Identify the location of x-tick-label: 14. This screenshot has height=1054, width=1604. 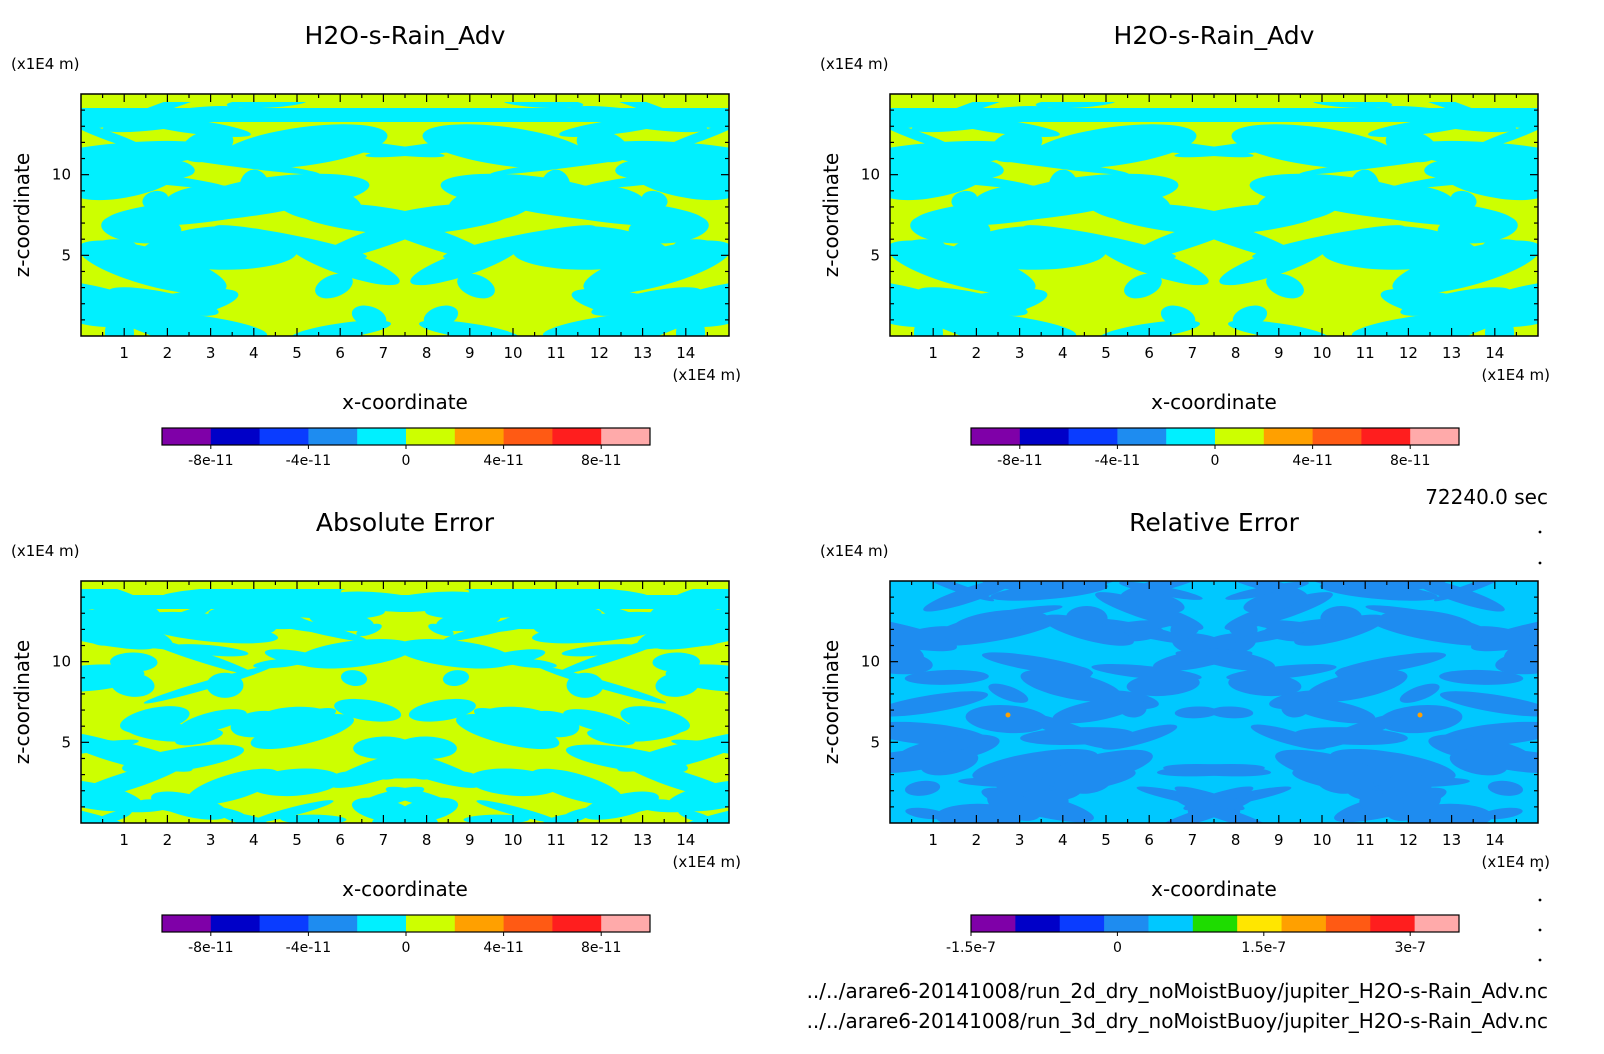
(1494, 353).